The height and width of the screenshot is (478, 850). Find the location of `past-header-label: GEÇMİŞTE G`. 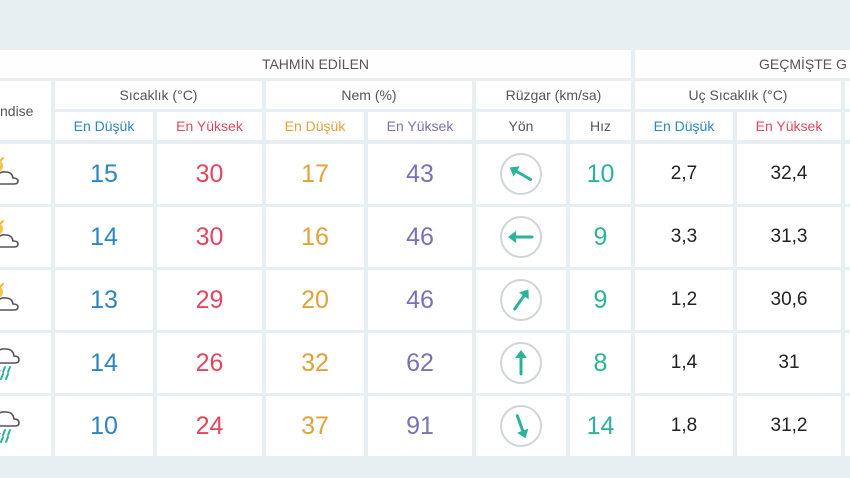

past-header-label: GEÇMİŞTE G is located at coordinates (803, 64).